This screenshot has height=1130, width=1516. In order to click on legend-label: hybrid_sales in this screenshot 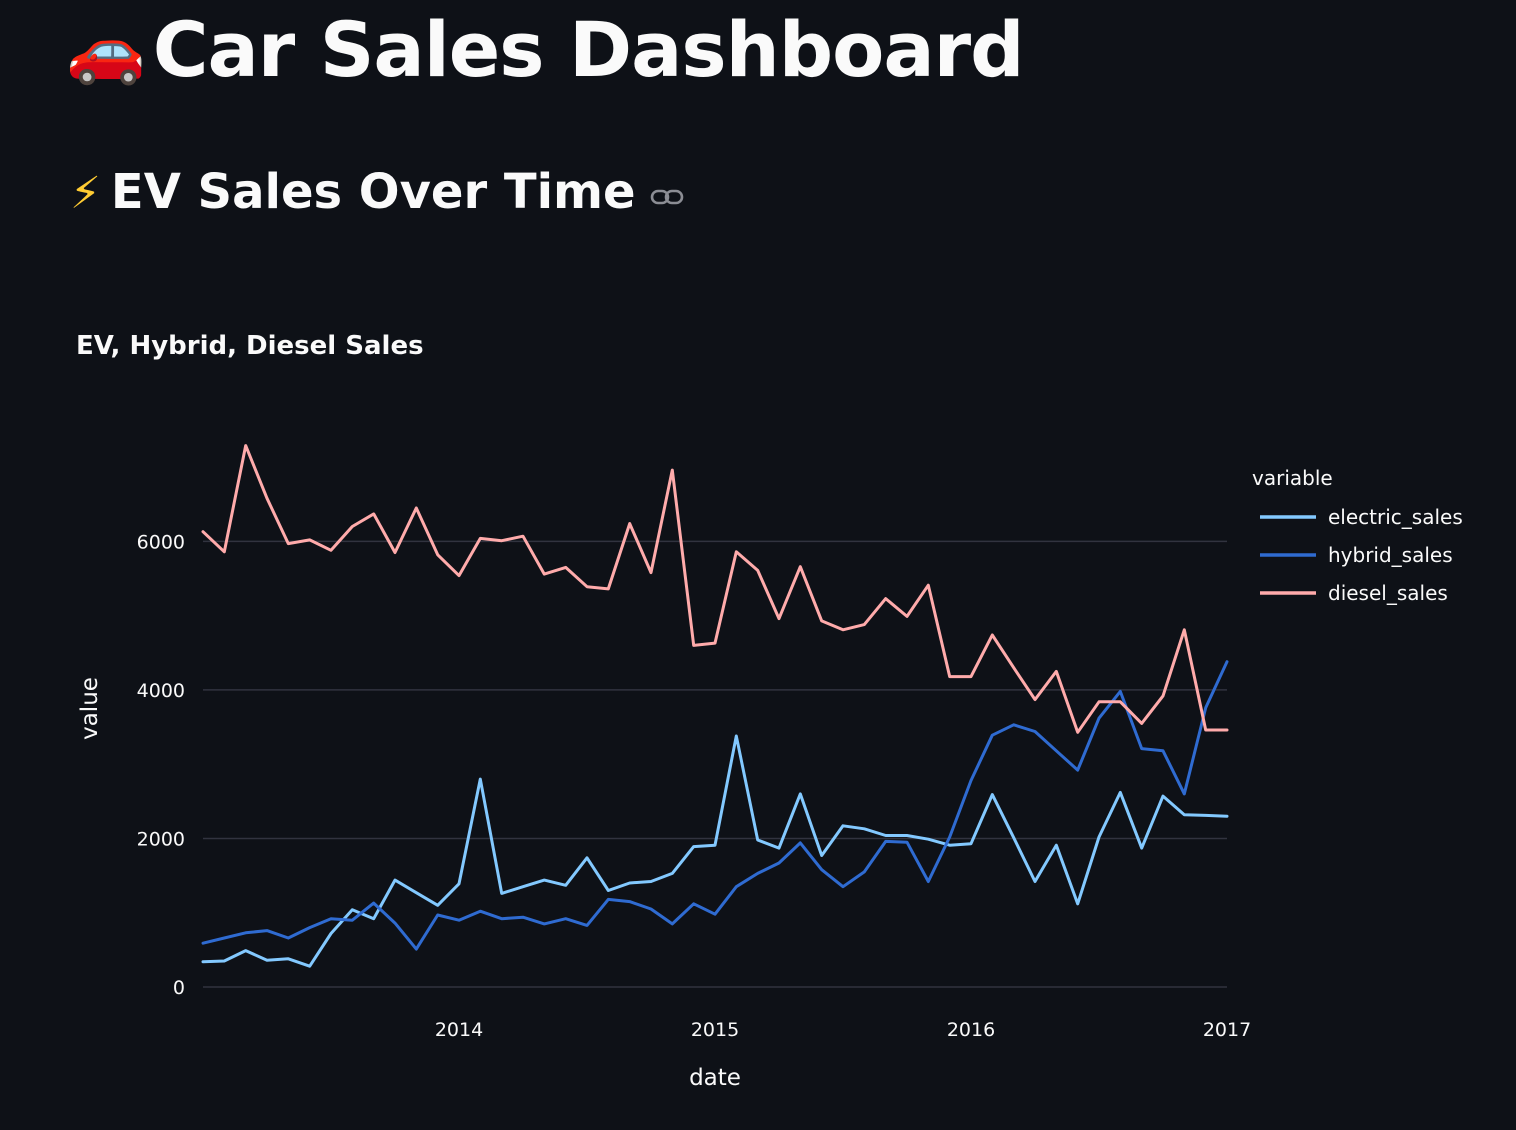, I will do `click(1390, 555)`.